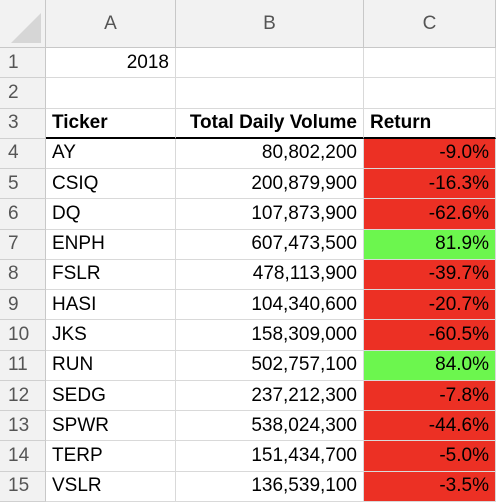 This screenshot has height=502, width=496. Describe the element at coordinates (270, 335) in the screenshot. I see `volume-cell: 158,309,000` at that location.